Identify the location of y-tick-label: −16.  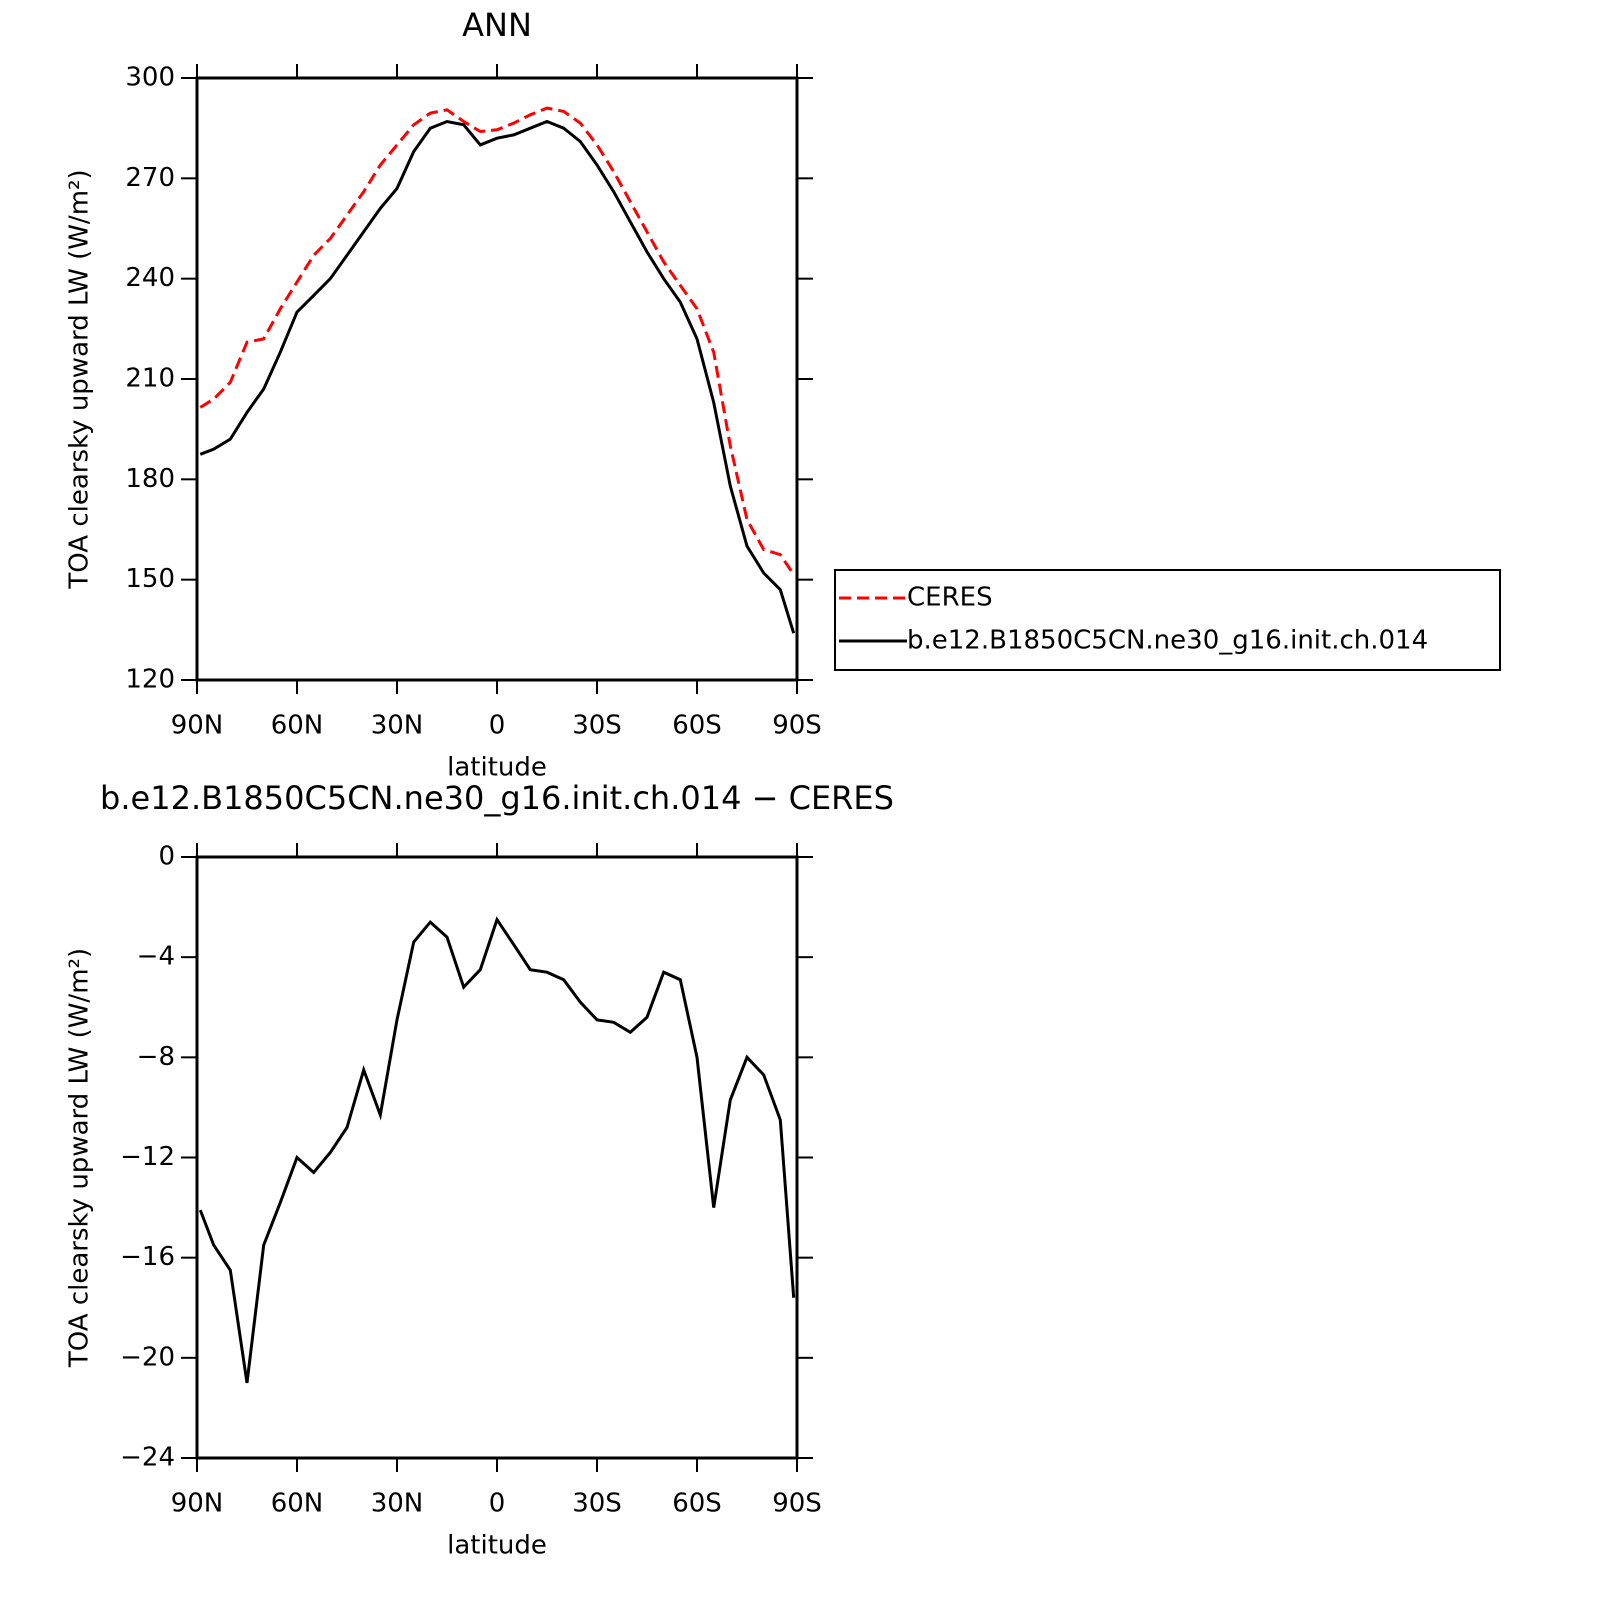
(147, 1257).